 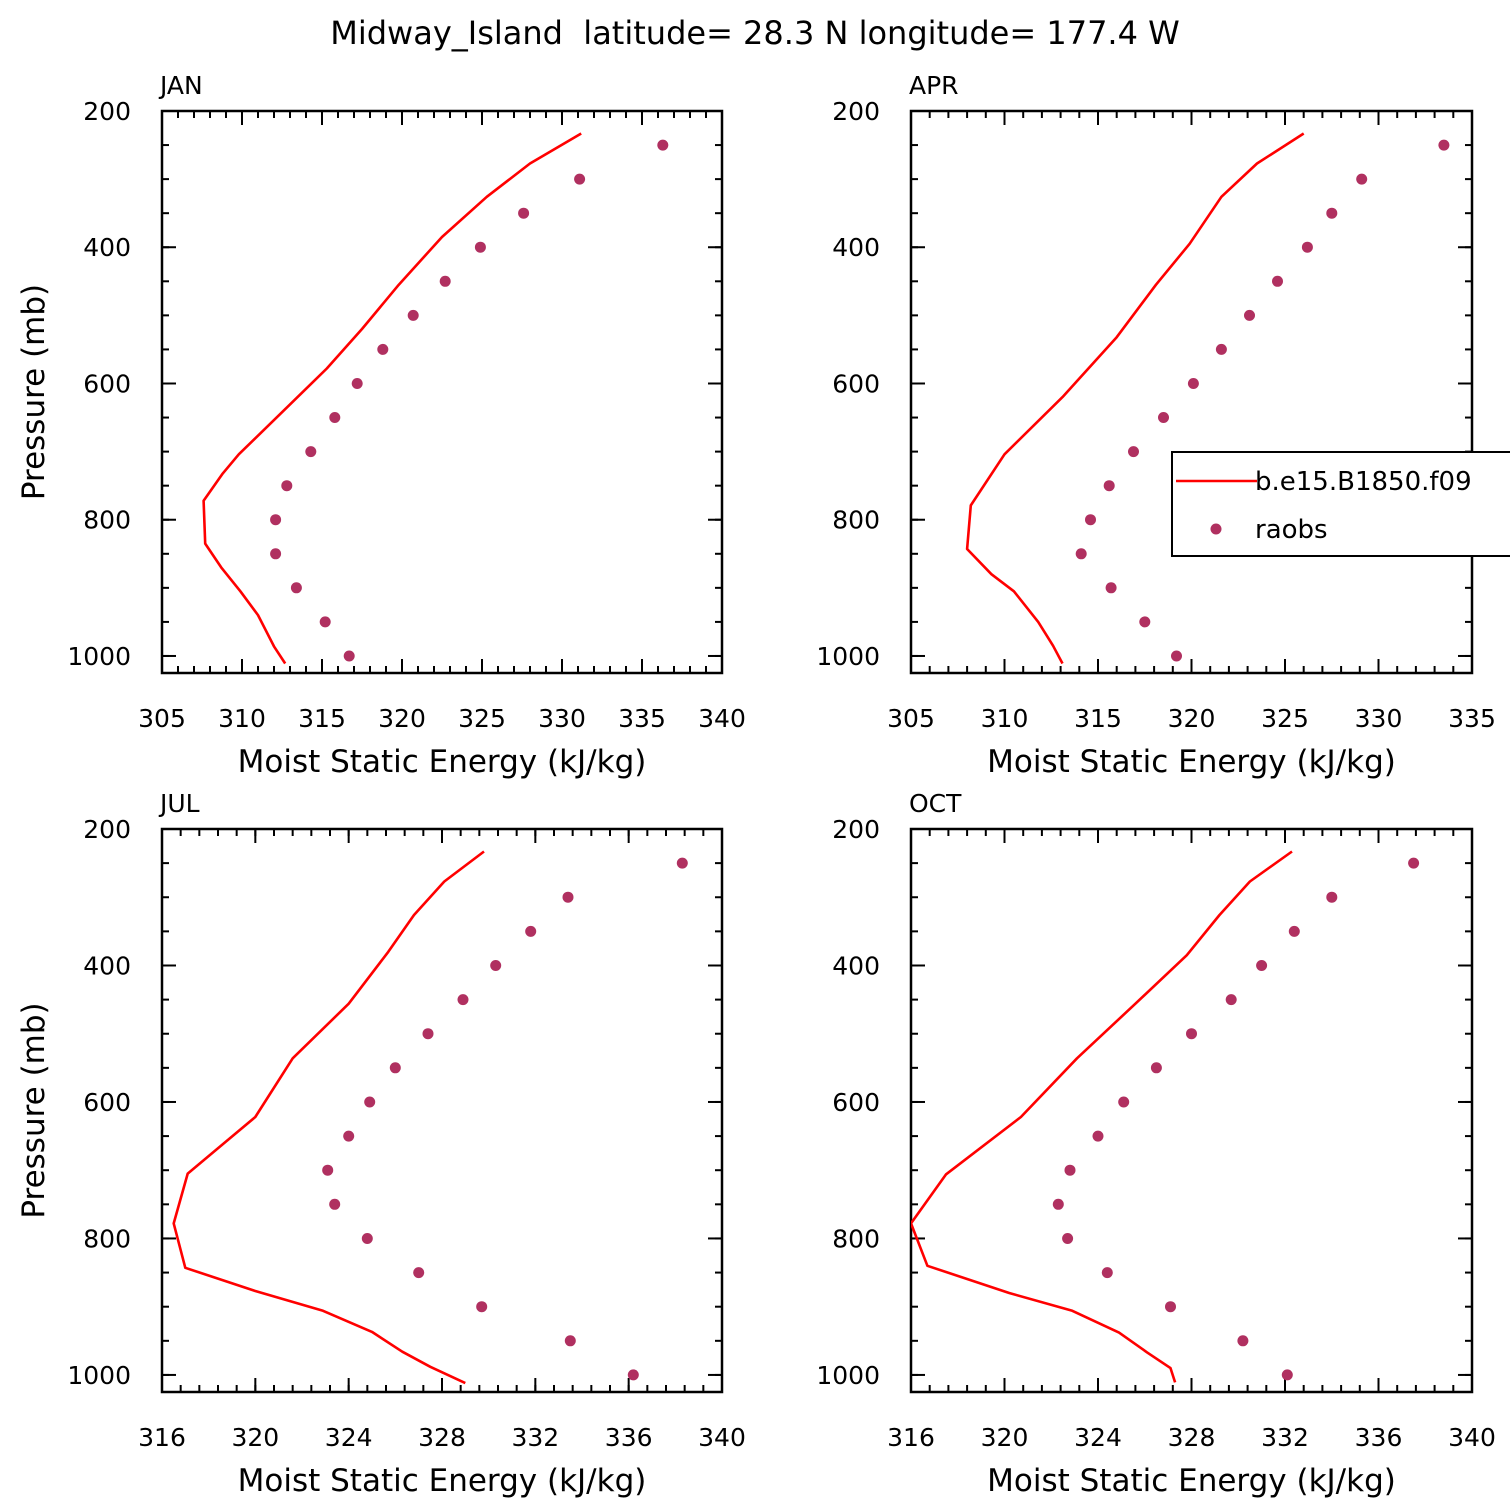 I want to click on x-tick-label: 332, so click(x=535, y=1437).